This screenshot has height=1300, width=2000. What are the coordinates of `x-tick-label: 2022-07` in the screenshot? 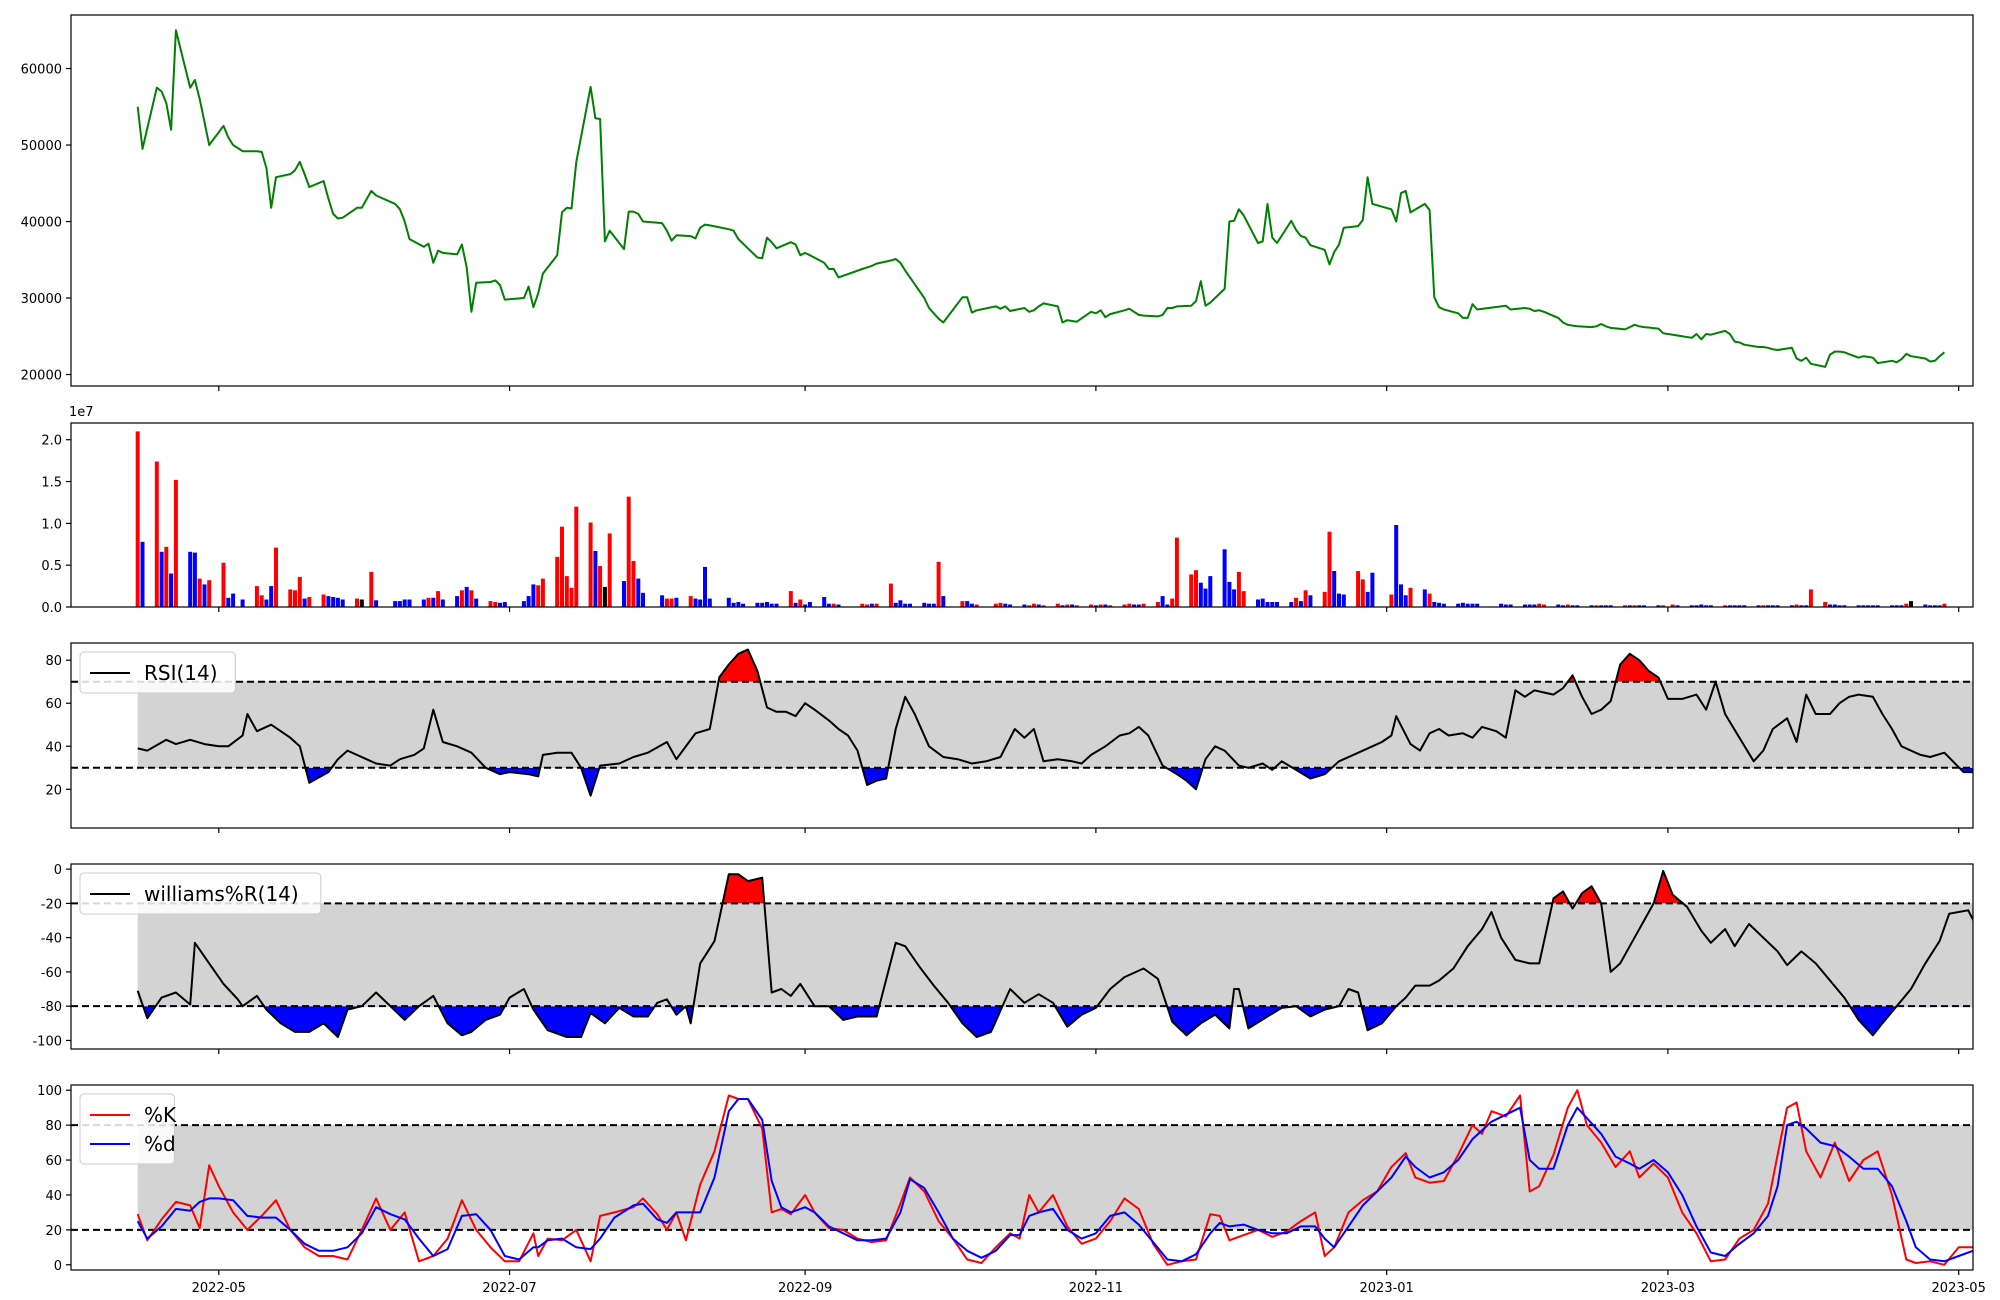 It's located at (509, 1288).